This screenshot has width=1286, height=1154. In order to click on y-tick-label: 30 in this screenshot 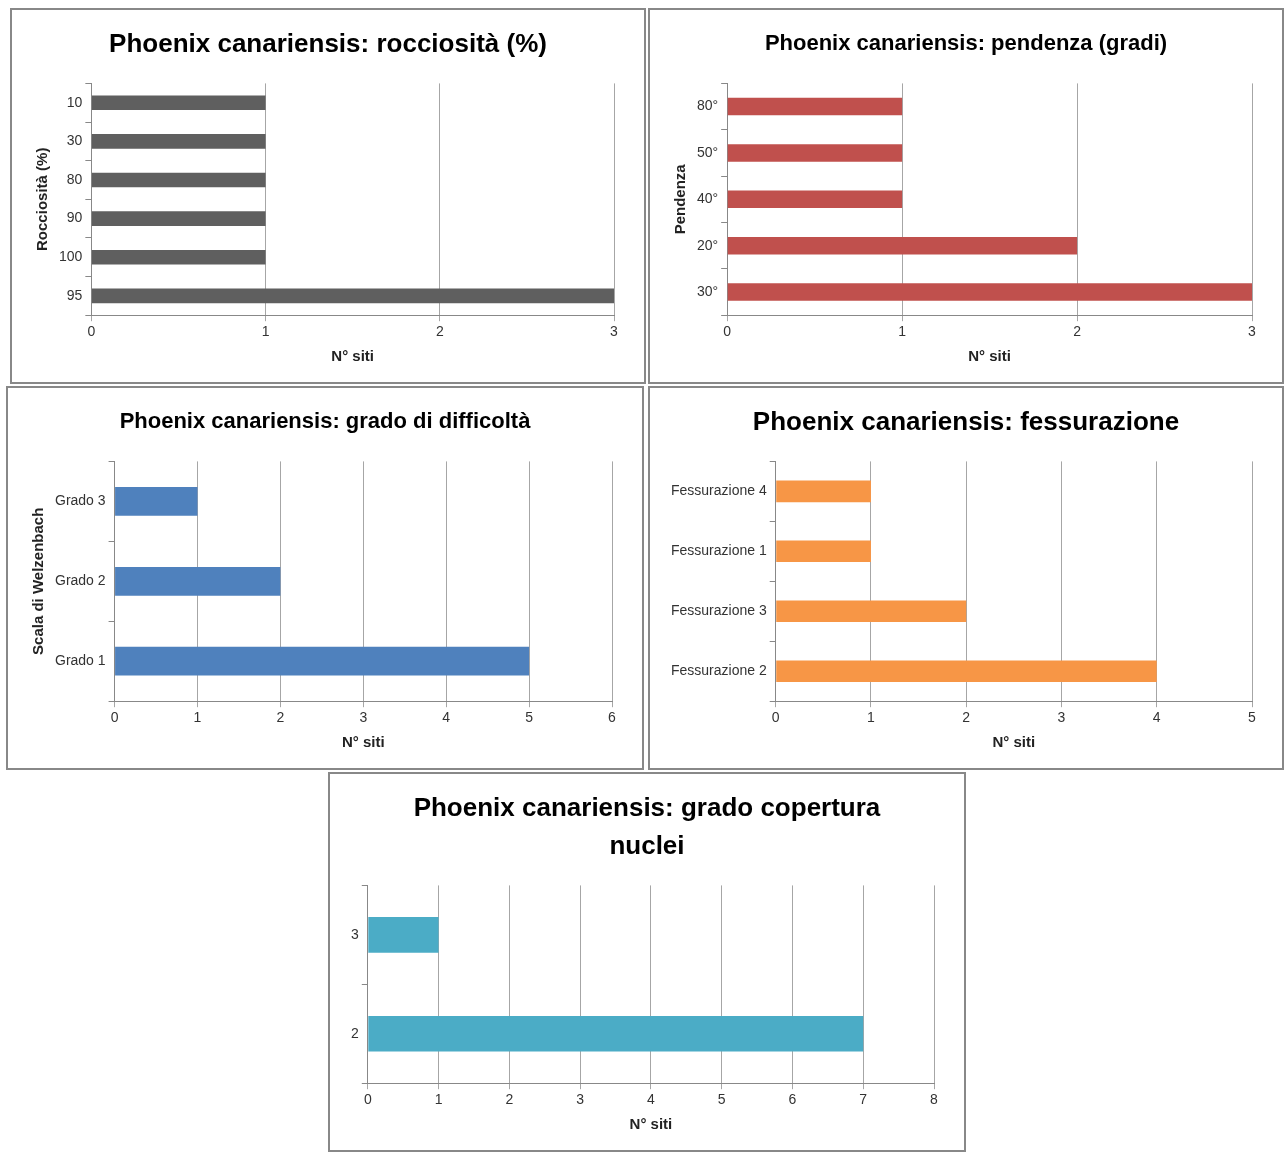, I will do `click(74, 140)`.